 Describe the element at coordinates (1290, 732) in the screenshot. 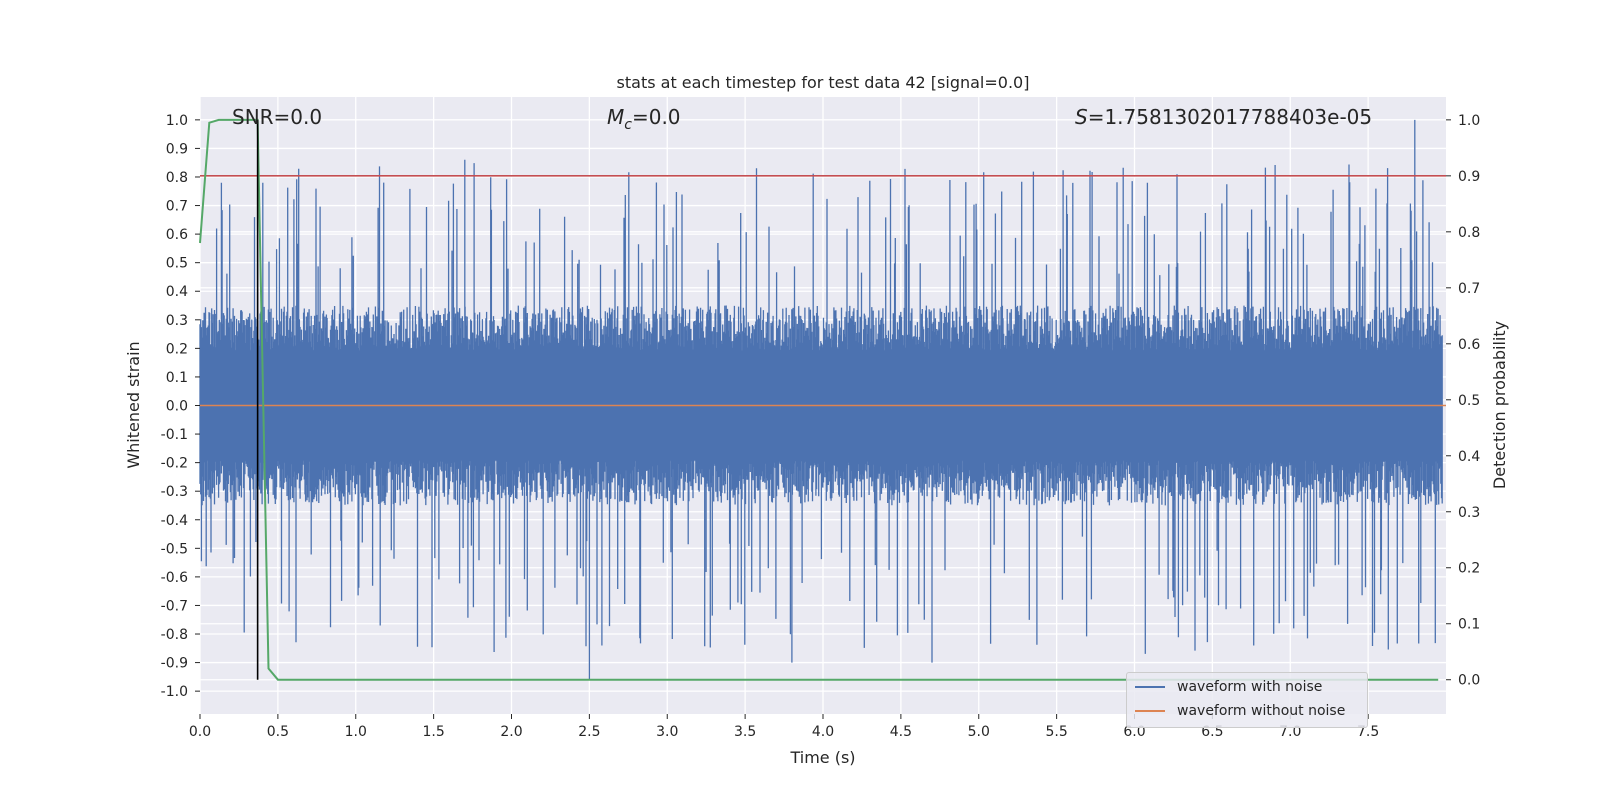

I see `x-tick-label: 7.0` at that location.